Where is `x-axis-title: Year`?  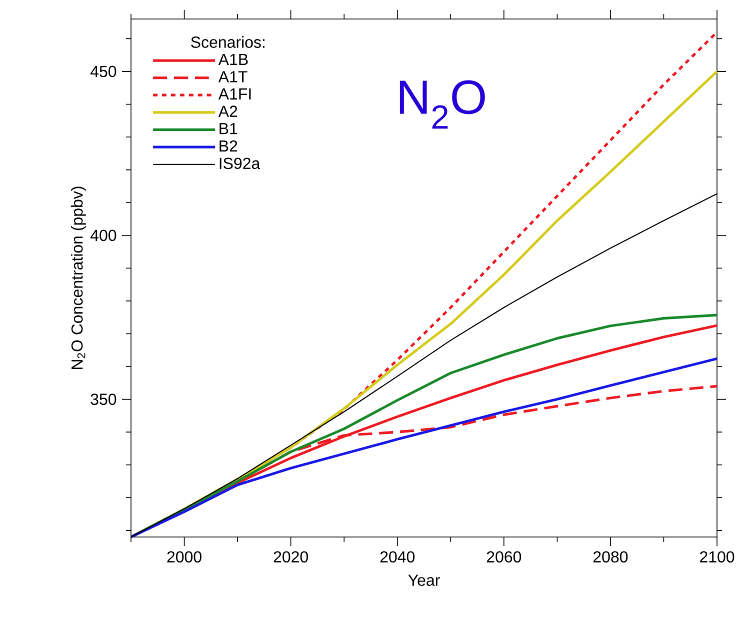
x-axis-title: Year is located at coordinates (424, 580).